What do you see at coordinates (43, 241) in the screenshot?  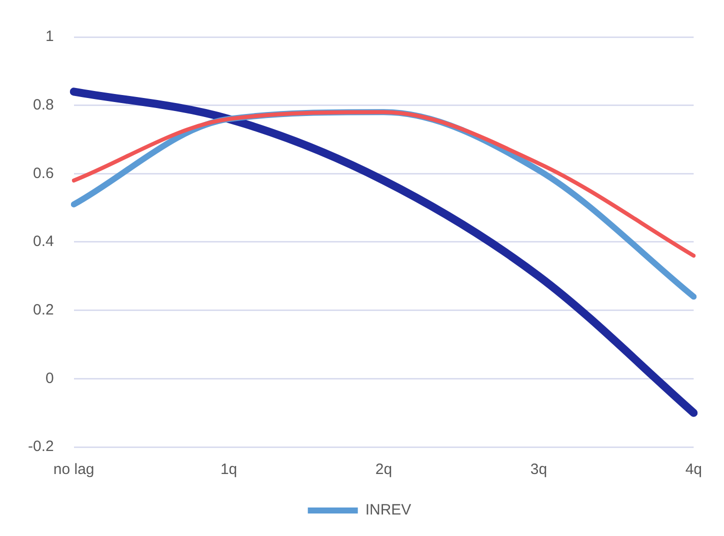 I see `y-tick-label: 0.4` at bounding box center [43, 241].